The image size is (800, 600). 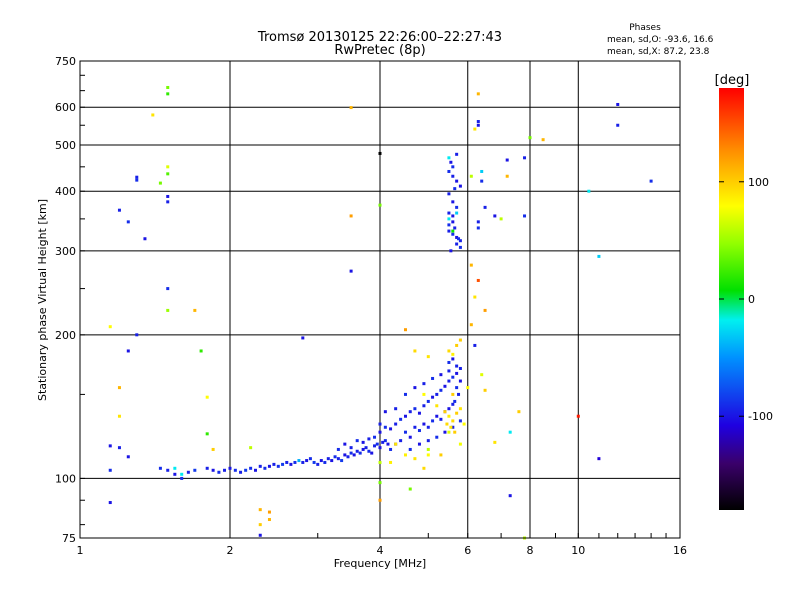 I want to click on x-axis-label: Frequency [MHz], so click(x=380, y=563).